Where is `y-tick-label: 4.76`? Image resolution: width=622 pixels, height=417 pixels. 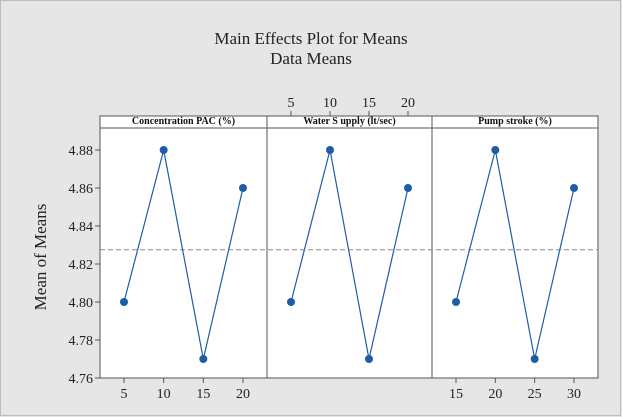 y-tick-label: 4.76 is located at coordinates (81, 379).